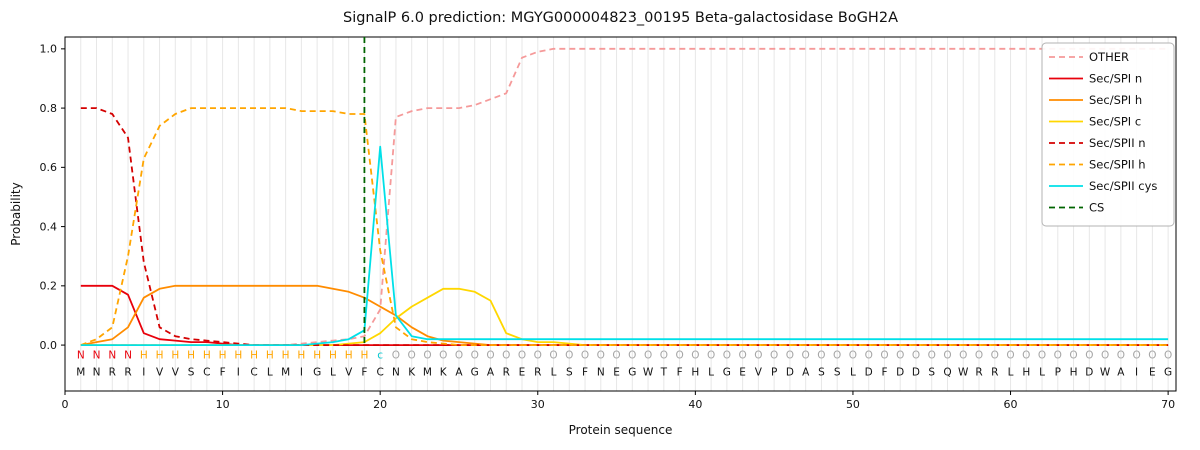 The height and width of the screenshot is (450, 1200). Describe the element at coordinates (1096, 208) in the screenshot. I see `legend-label: CS` at that location.